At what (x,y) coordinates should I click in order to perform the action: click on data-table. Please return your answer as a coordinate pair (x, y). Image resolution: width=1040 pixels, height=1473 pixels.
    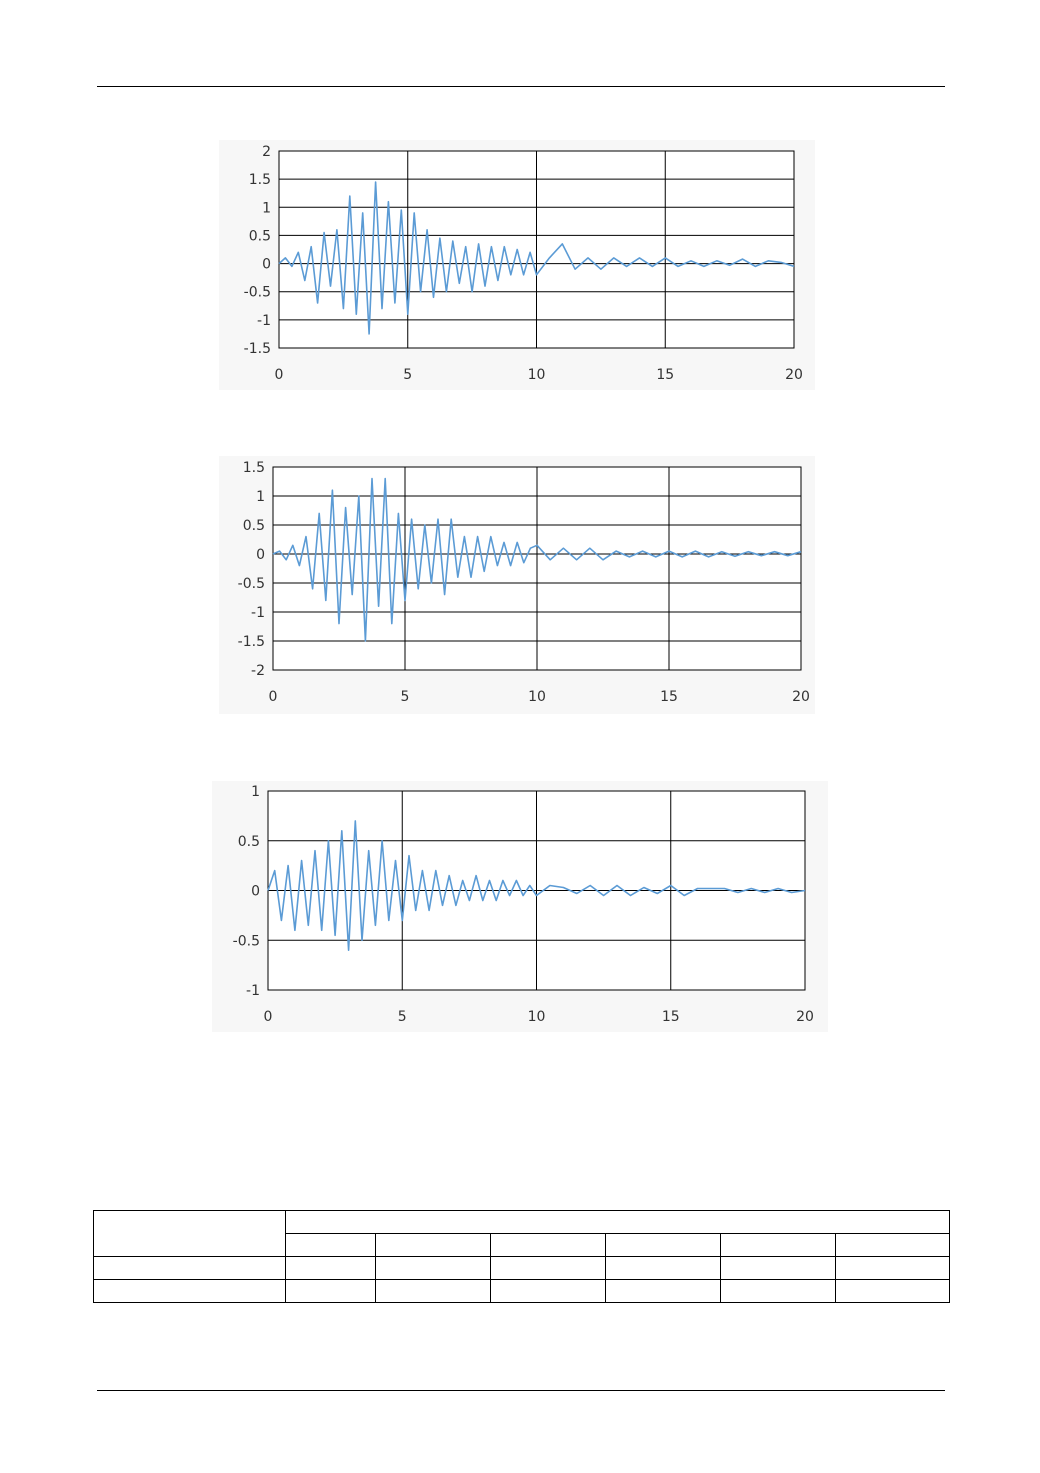
    Looking at the image, I should click on (522, 1256).